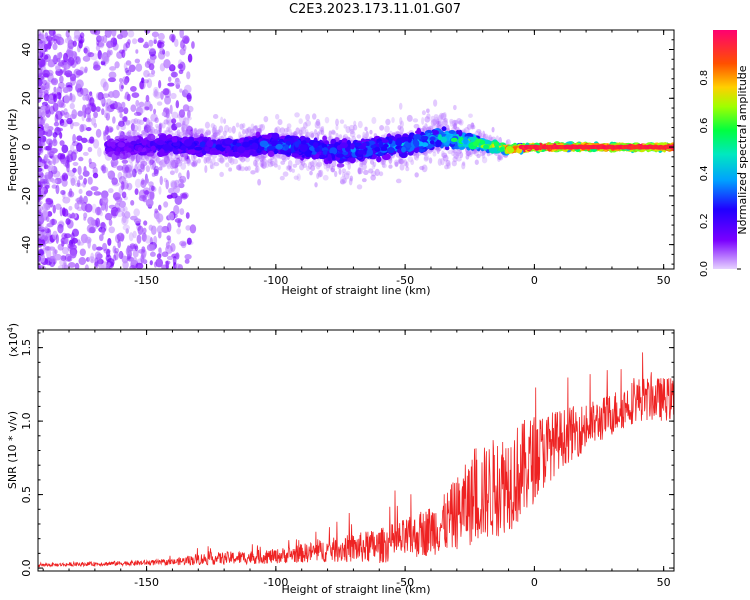 Image resolution: width=750 pixels, height=600 pixels. What do you see at coordinates (375, 9) in the screenshot?
I see `chart-title: C2E3.2023.173.11.01.G07` at bounding box center [375, 9].